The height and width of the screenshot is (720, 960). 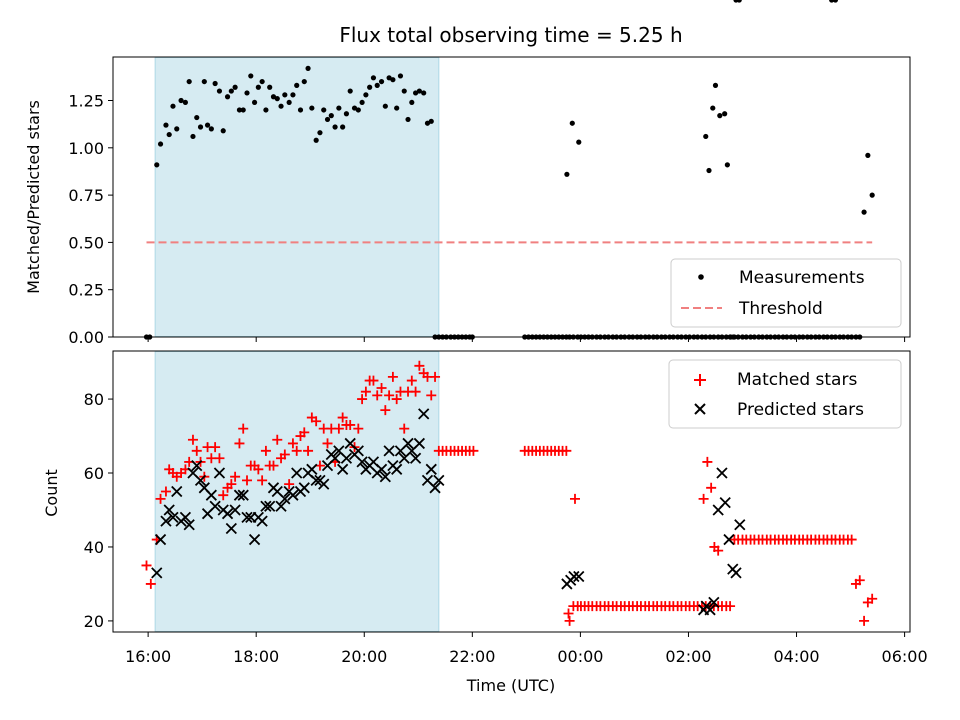 What do you see at coordinates (94, 399) in the screenshot?
I see `y-tick-label: 80` at bounding box center [94, 399].